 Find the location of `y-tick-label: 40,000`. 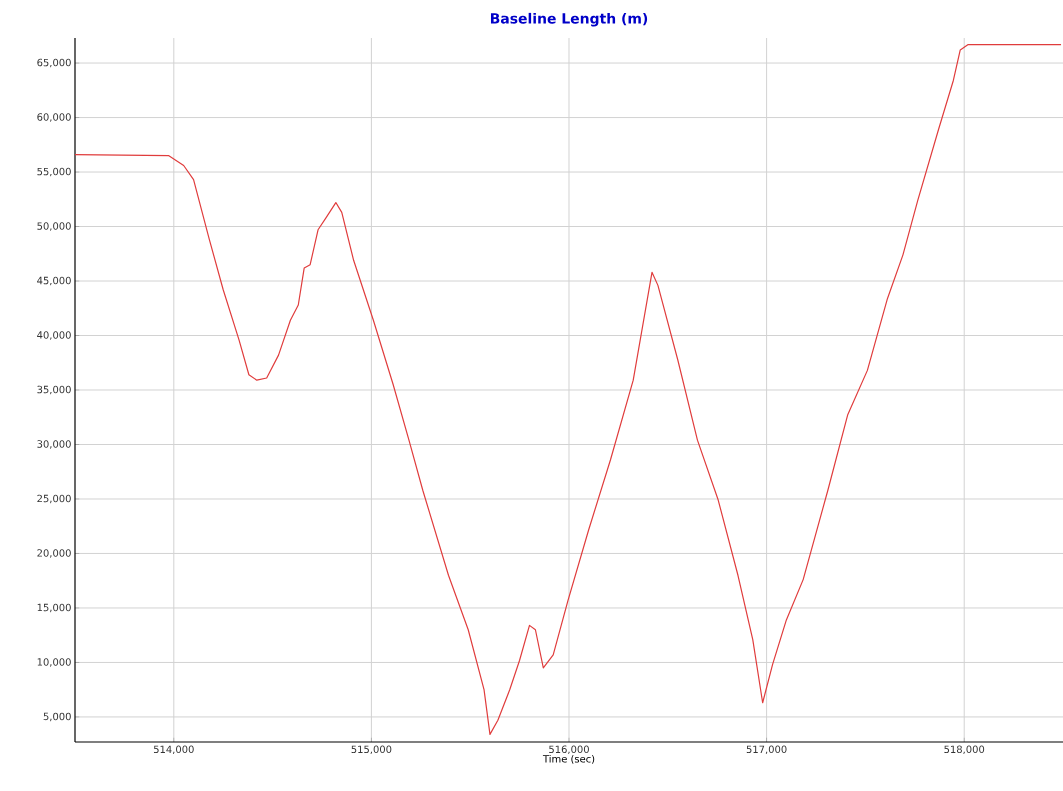

y-tick-label: 40,000 is located at coordinates (54, 335).